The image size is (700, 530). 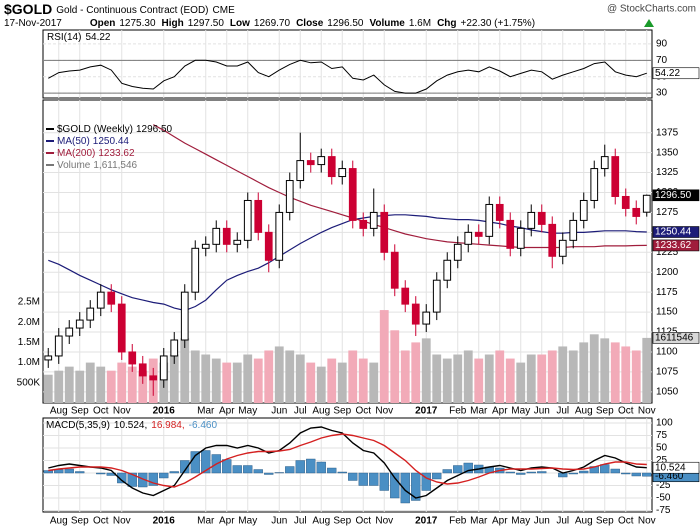 I want to click on x-tick-label: Aug, so click(x=59, y=411).